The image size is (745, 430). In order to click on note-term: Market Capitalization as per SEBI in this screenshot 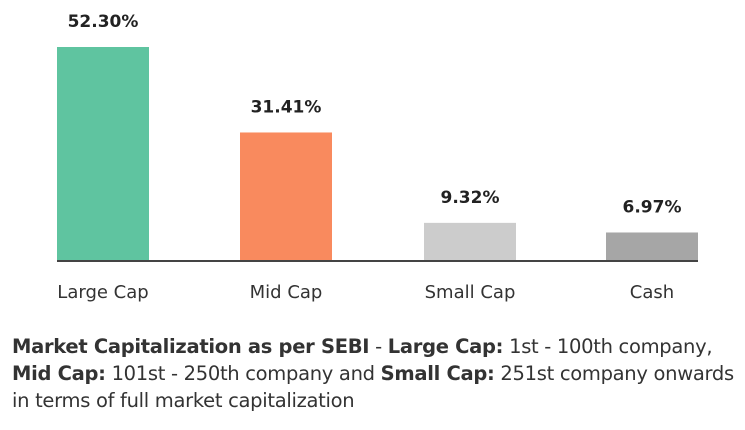, I will do `click(191, 346)`.